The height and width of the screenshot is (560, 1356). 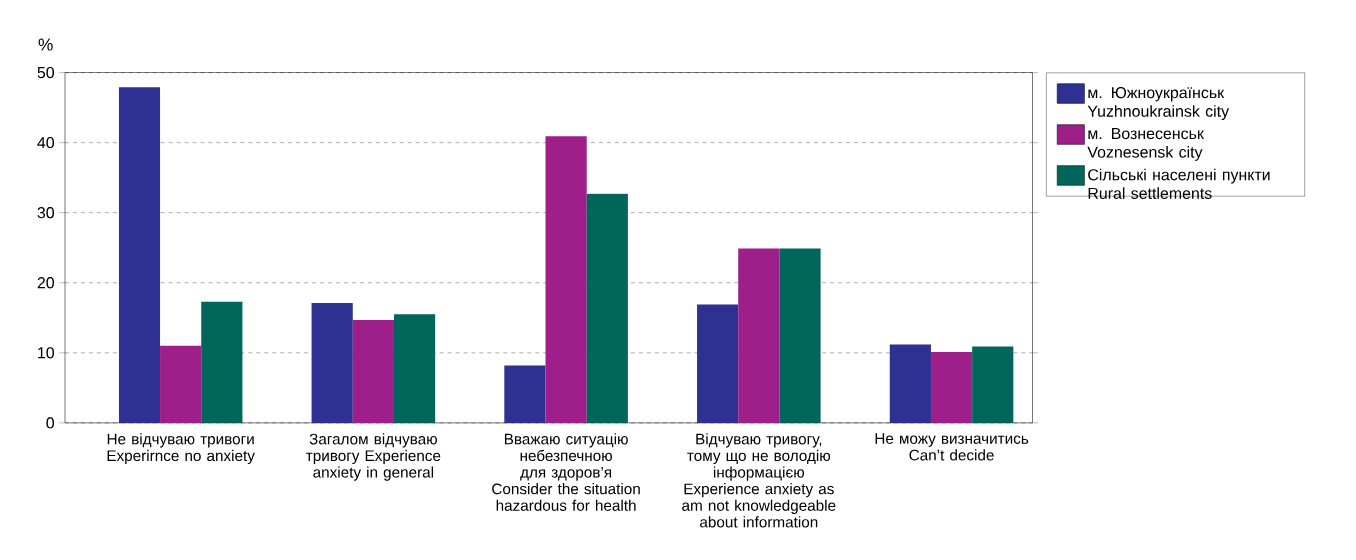 What do you see at coordinates (373, 457) in the screenshot?
I see `x-tick-label: Загалом відчуваю тривогу Experience anxiety in general` at bounding box center [373, 457].